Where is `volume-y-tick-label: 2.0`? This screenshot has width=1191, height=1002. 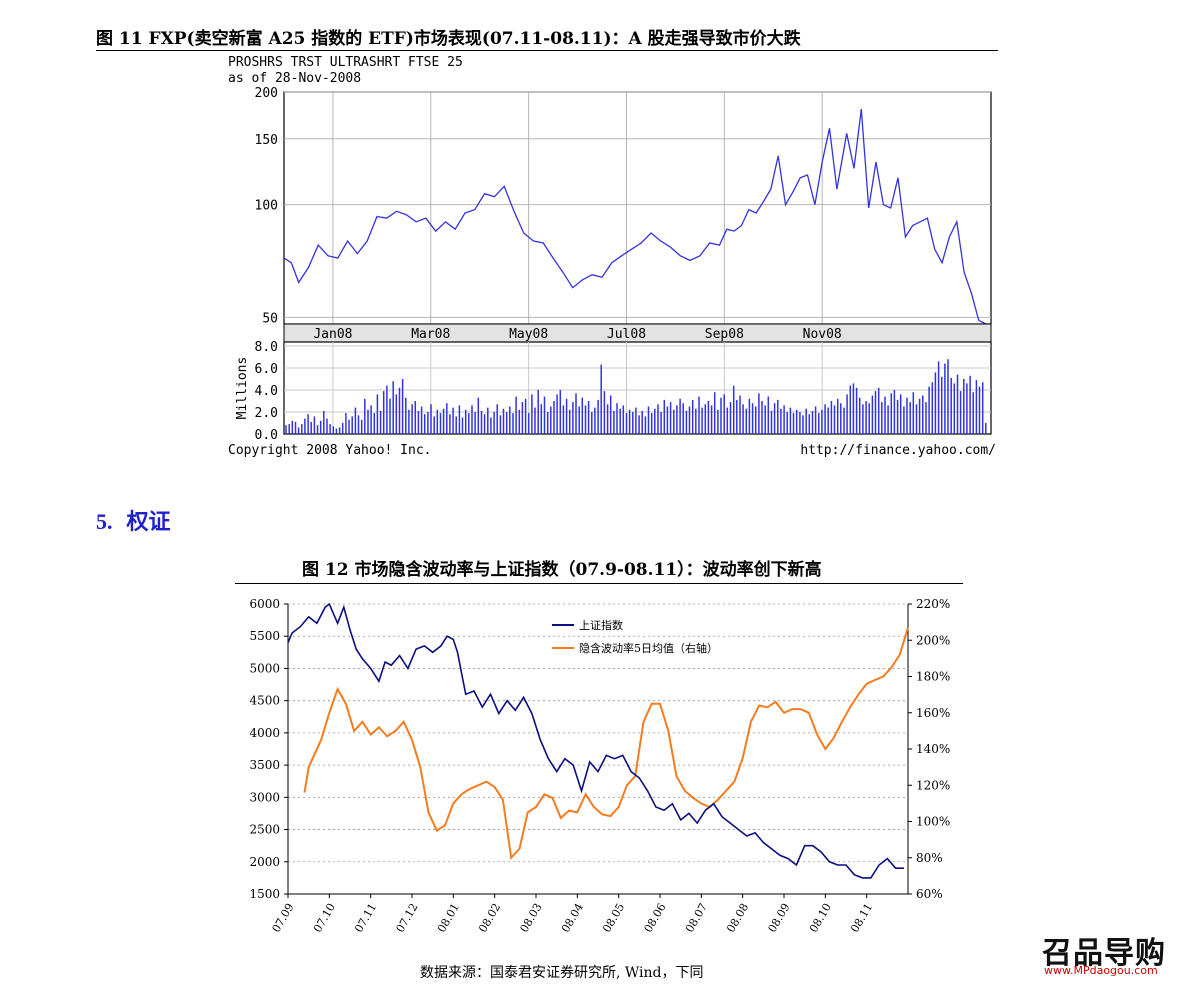 volume-y-tick-label: 2.0 is located at coordinates (266, 413).